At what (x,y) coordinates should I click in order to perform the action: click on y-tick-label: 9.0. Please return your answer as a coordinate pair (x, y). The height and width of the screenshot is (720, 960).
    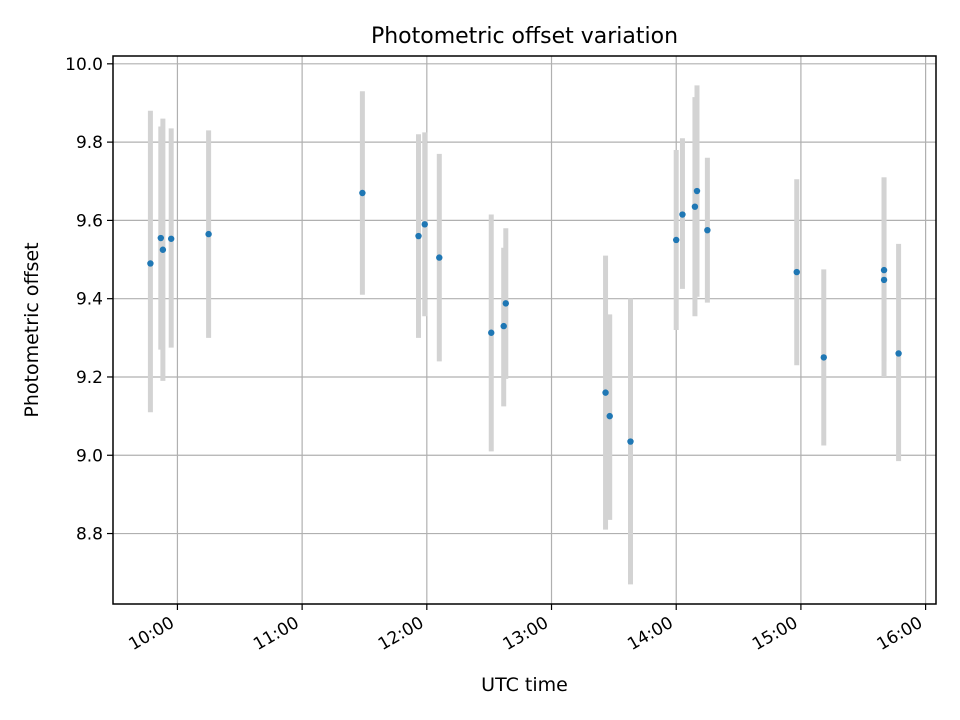
    Looking at the image, I should click on (89, 456).